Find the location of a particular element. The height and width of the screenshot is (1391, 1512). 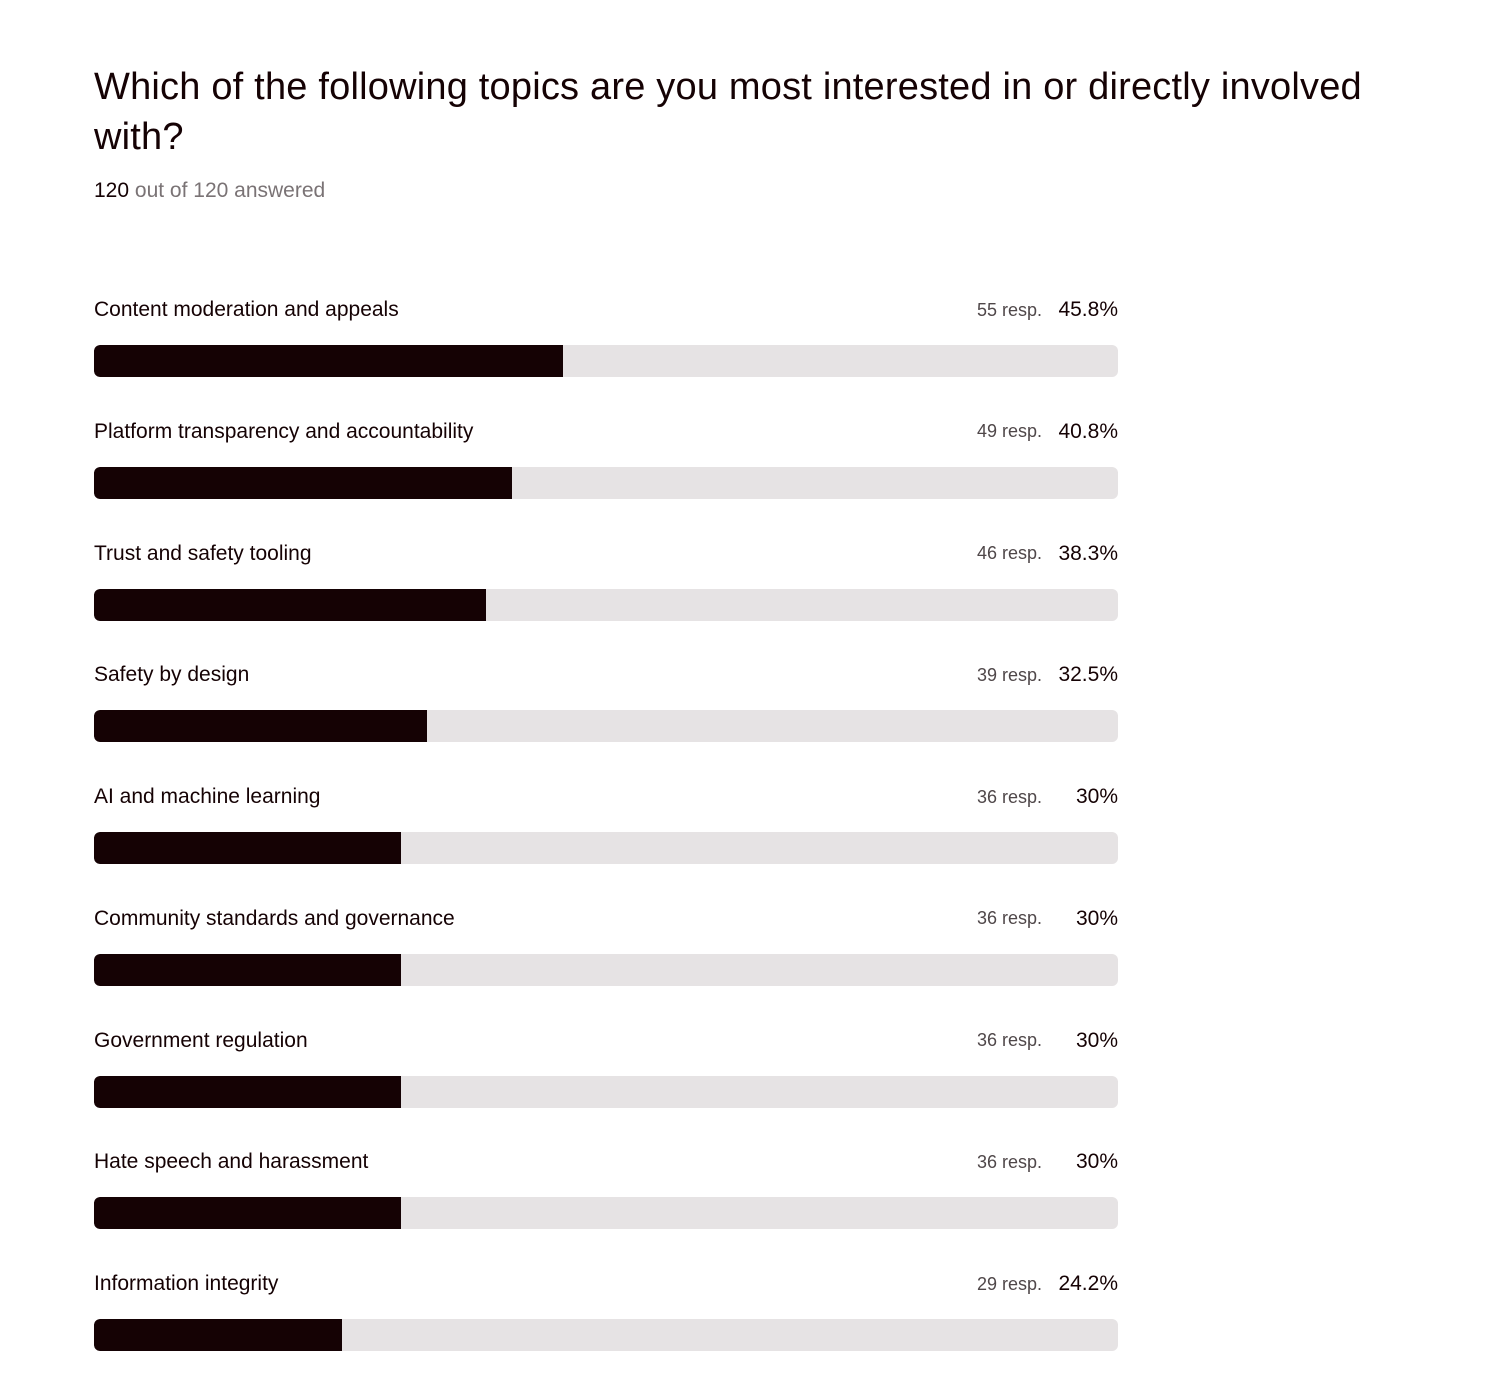

result-percent: 45.8% is located at coordinates (1088, 309).